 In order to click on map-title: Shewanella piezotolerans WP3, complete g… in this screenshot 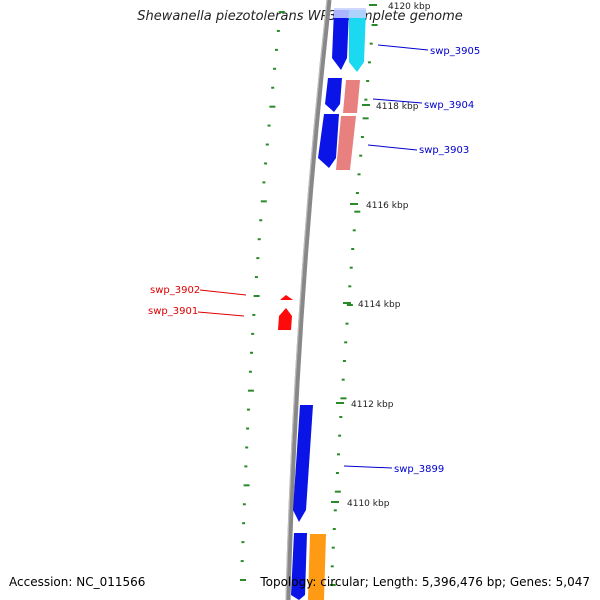, I will do `click(300, 16)`.